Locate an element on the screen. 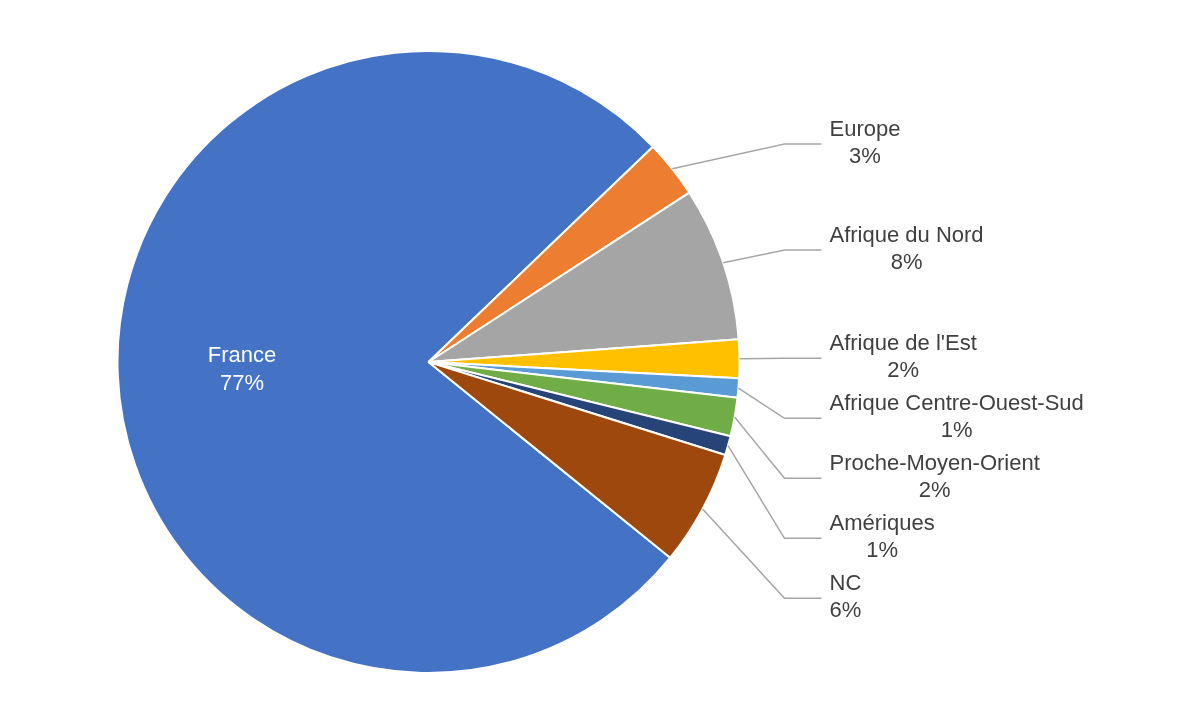 The height and width of the screenshot is (724, 1197). data-label: 8% is located at coordinates (906, 262).